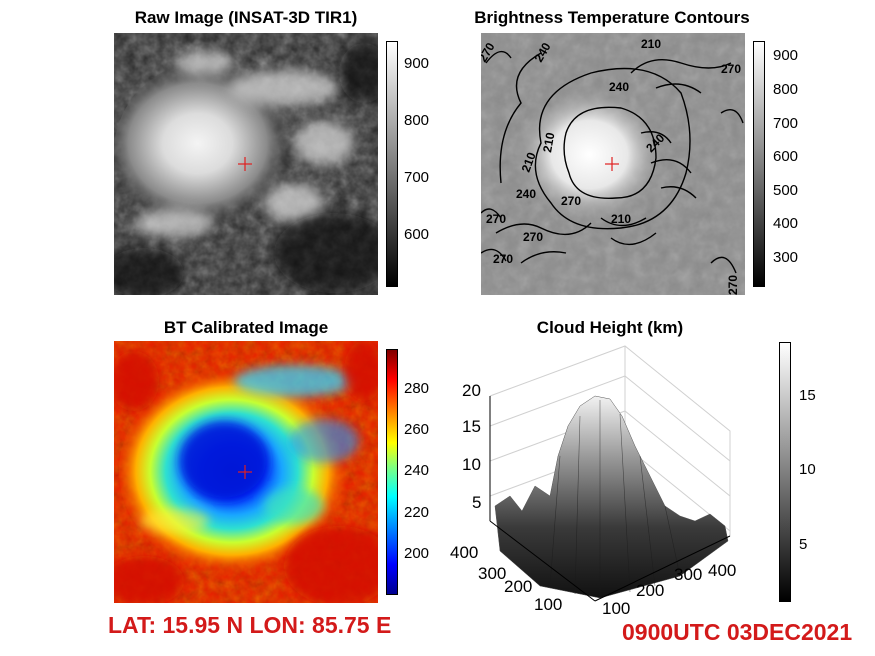 The height and width of the screenshot is (656, 875). I want to click on y-tick: 200, so click(518, 586).